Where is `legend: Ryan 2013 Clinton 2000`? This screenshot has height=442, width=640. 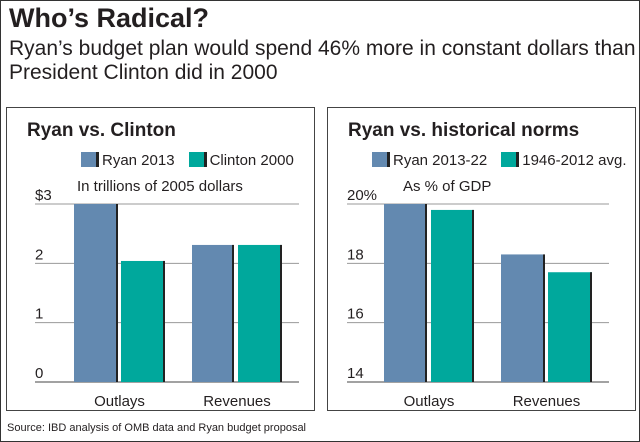
legend: Ryan 2013 Clinton 2000 is located at coordinates (187, 160).